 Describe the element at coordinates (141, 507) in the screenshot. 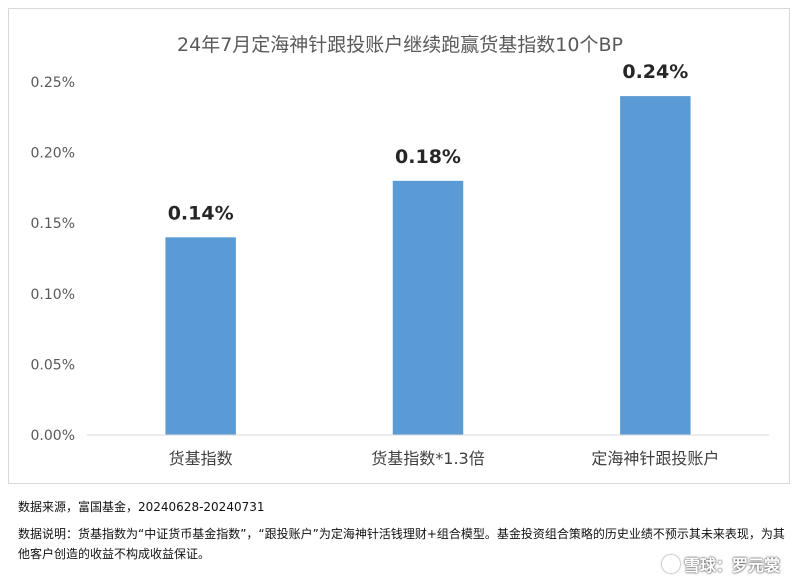

I see `source-note: 数据来源，富国基金，20240628-20240731` at that location.